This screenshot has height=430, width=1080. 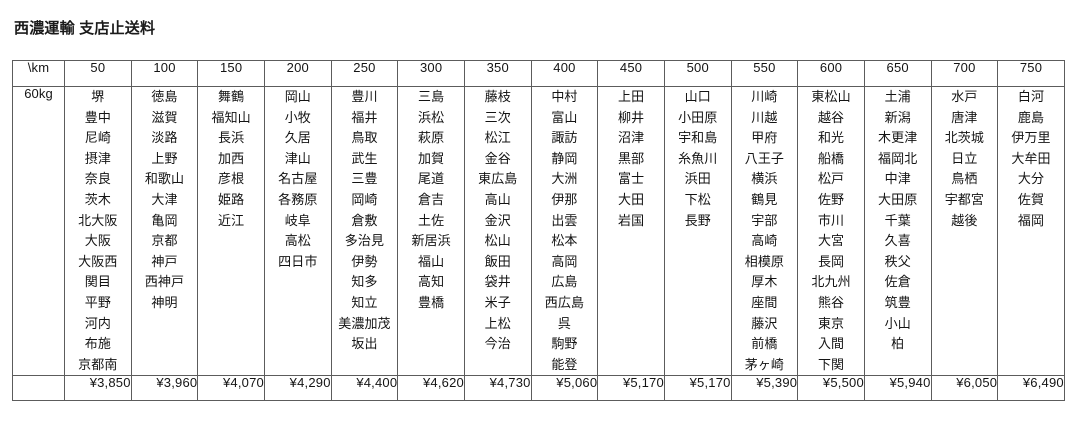 What do you see at coordinates (297, 158) in the screenshot?
I see `city-name: 津山` at bounding box center [297, 158].